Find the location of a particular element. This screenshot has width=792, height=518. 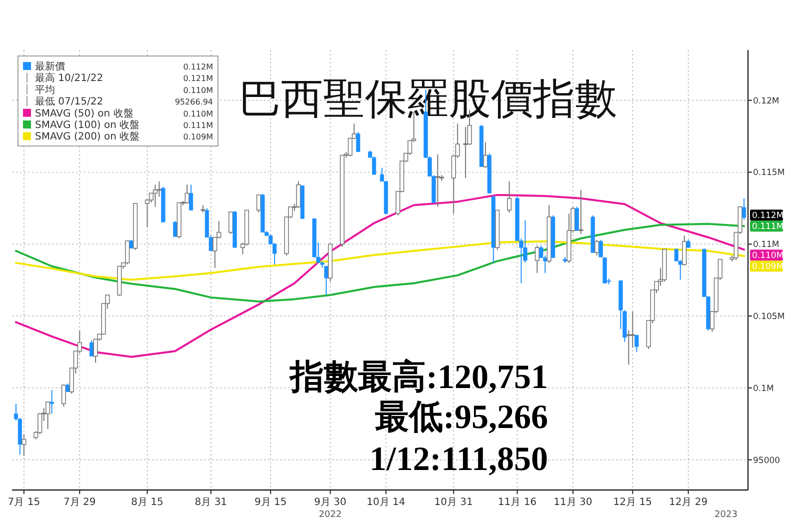

text: 2022 is located at coordinates (330, 514).